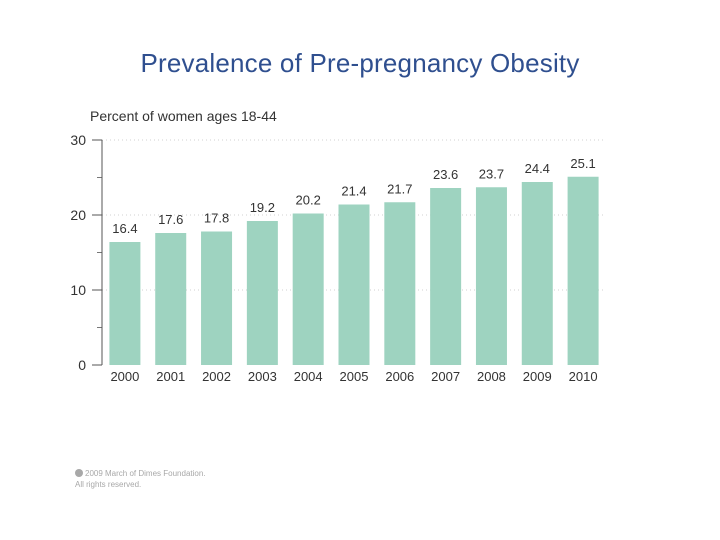 The image size is (720, 540). Describe the element at coordinates (491, 276) in the screenshot. I see `bar-2008` at that location.